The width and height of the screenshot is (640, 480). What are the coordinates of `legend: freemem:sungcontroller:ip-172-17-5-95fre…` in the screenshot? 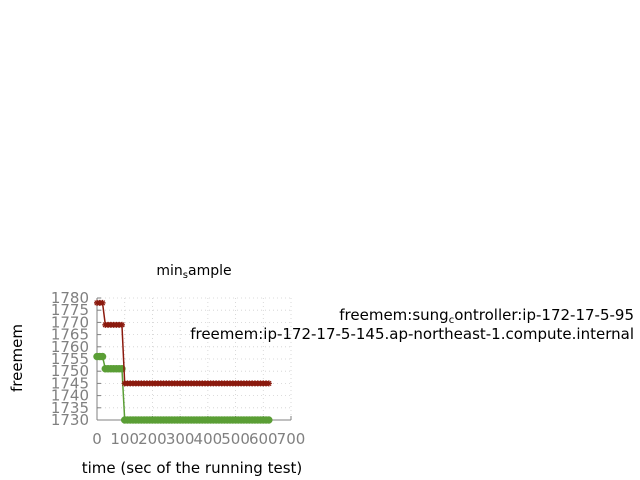 It's located at (412, 324).